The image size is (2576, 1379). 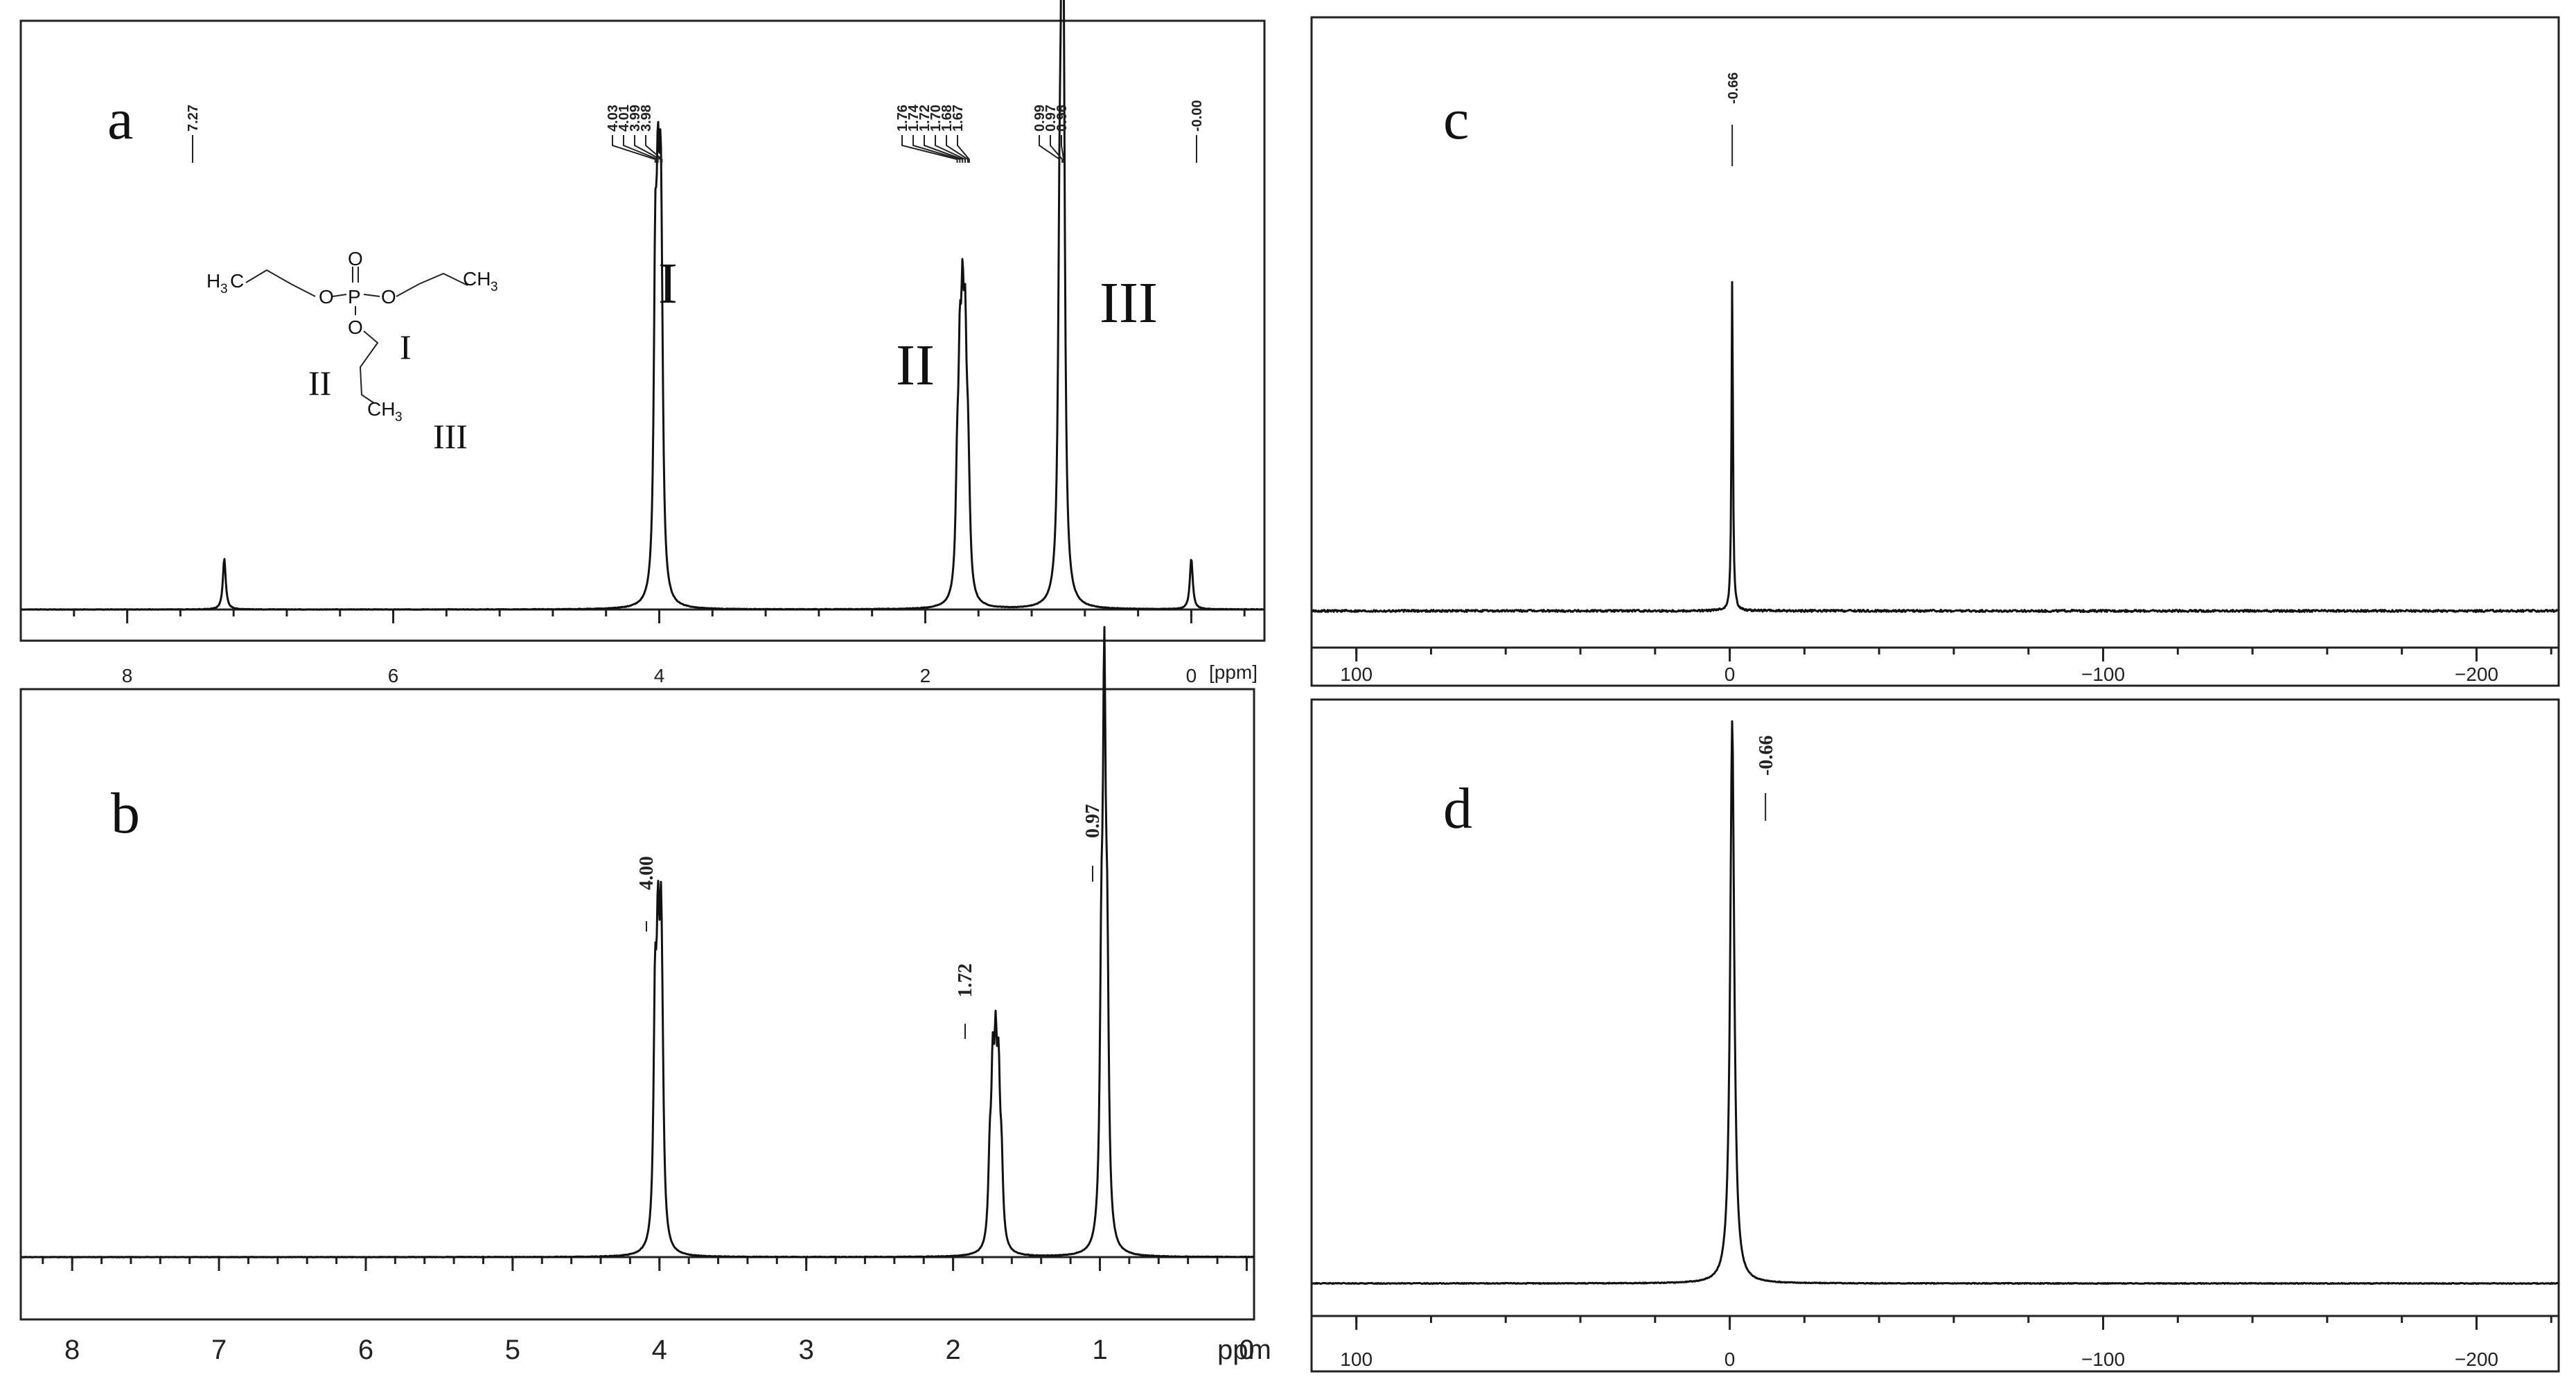 I want to click on group-label-ii: II, so click(x=916, y=365).